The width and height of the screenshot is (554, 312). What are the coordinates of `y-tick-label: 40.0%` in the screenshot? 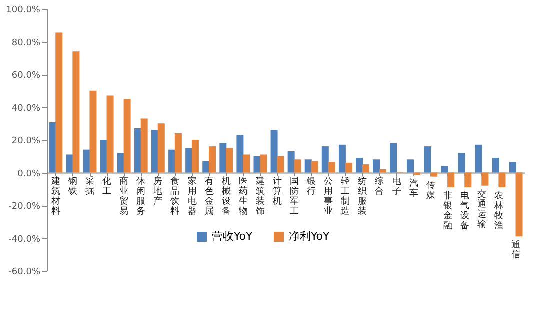 It's located at (26, 109).